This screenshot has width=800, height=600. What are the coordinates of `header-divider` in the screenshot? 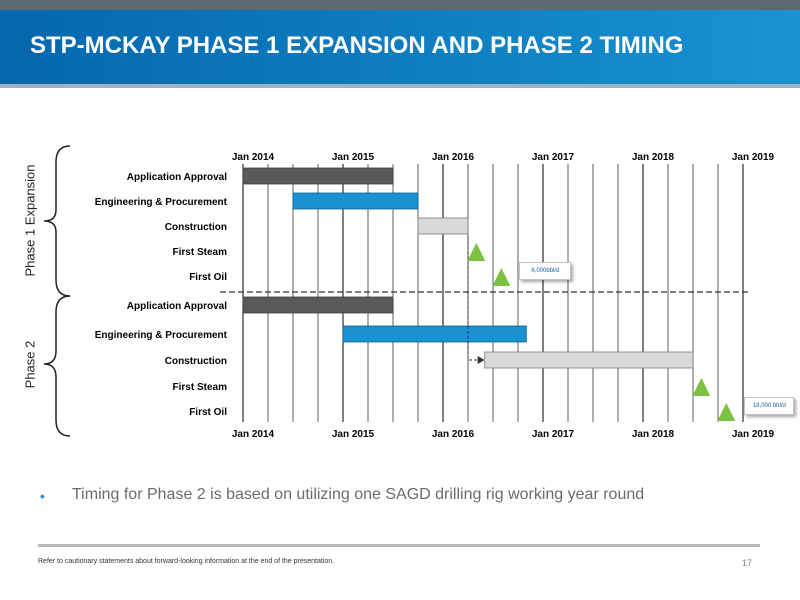 It's located at (400, 86).